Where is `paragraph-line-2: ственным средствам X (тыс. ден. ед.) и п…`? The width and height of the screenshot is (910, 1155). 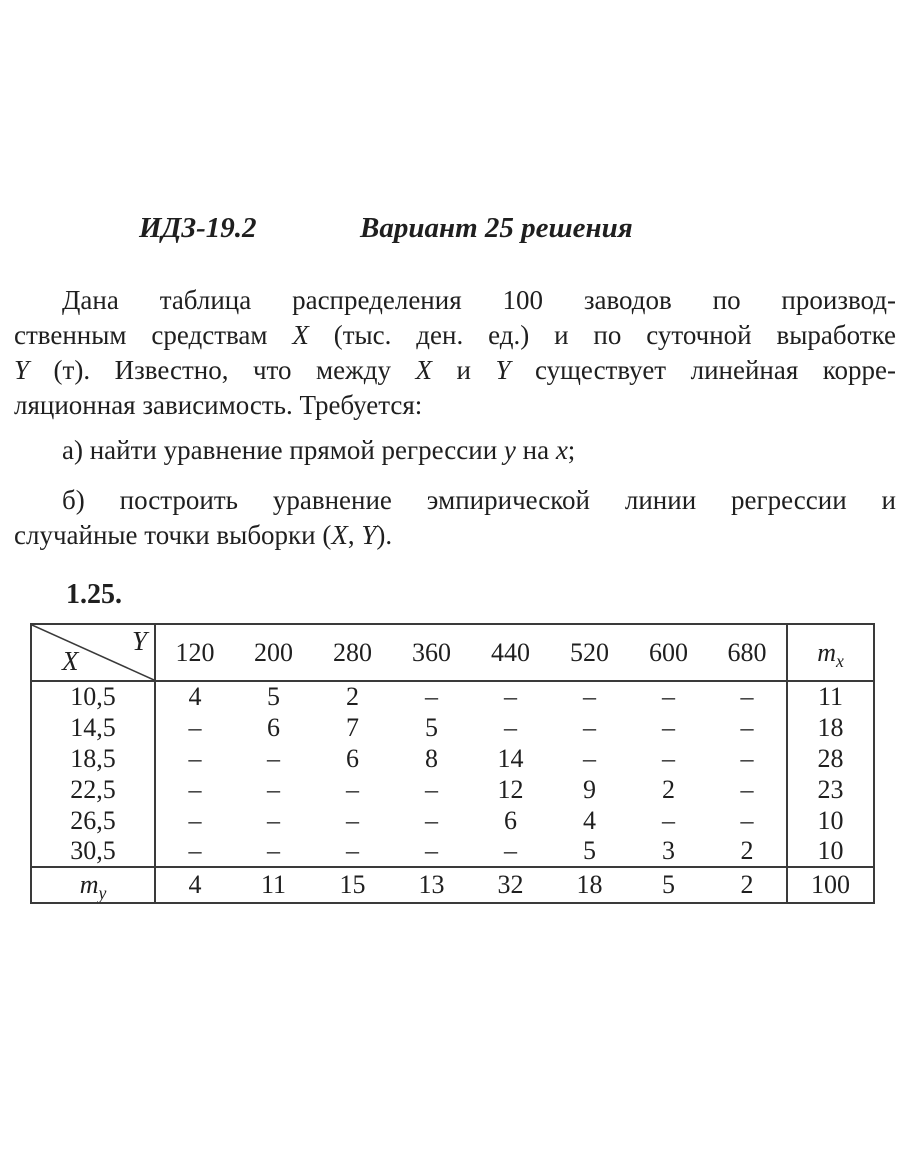
paragraph-line-2: ственным средствам X (тыс. ден. ед.) и п… is located at coordinates (455, 335).